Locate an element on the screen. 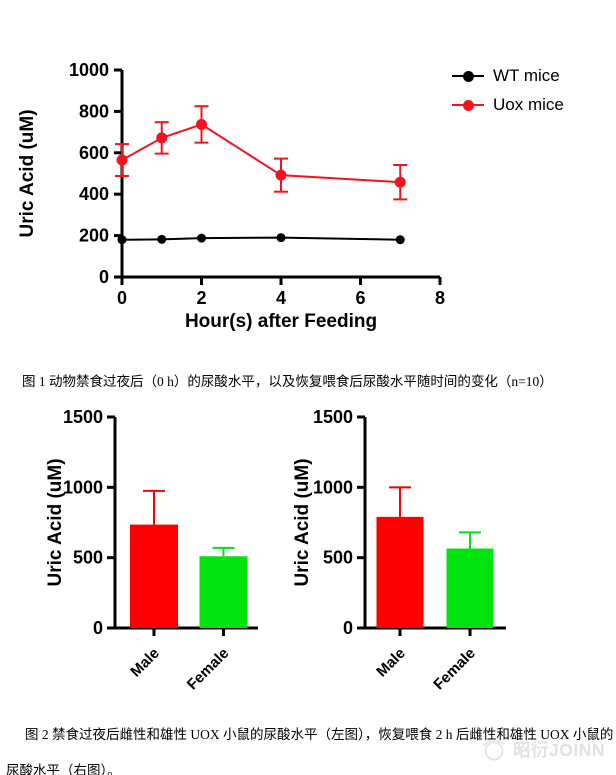 This screenshot has width=616, height=775. line-chart-legend: WT mice Uox mice is located at coordinates (508, 90).